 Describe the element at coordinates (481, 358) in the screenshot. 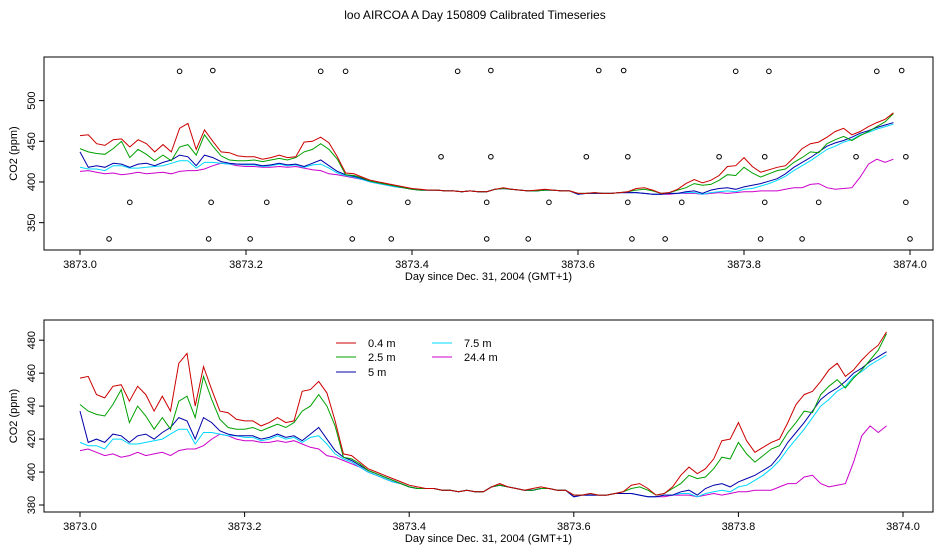

I see `legend-label: 24.4 m` at that location.